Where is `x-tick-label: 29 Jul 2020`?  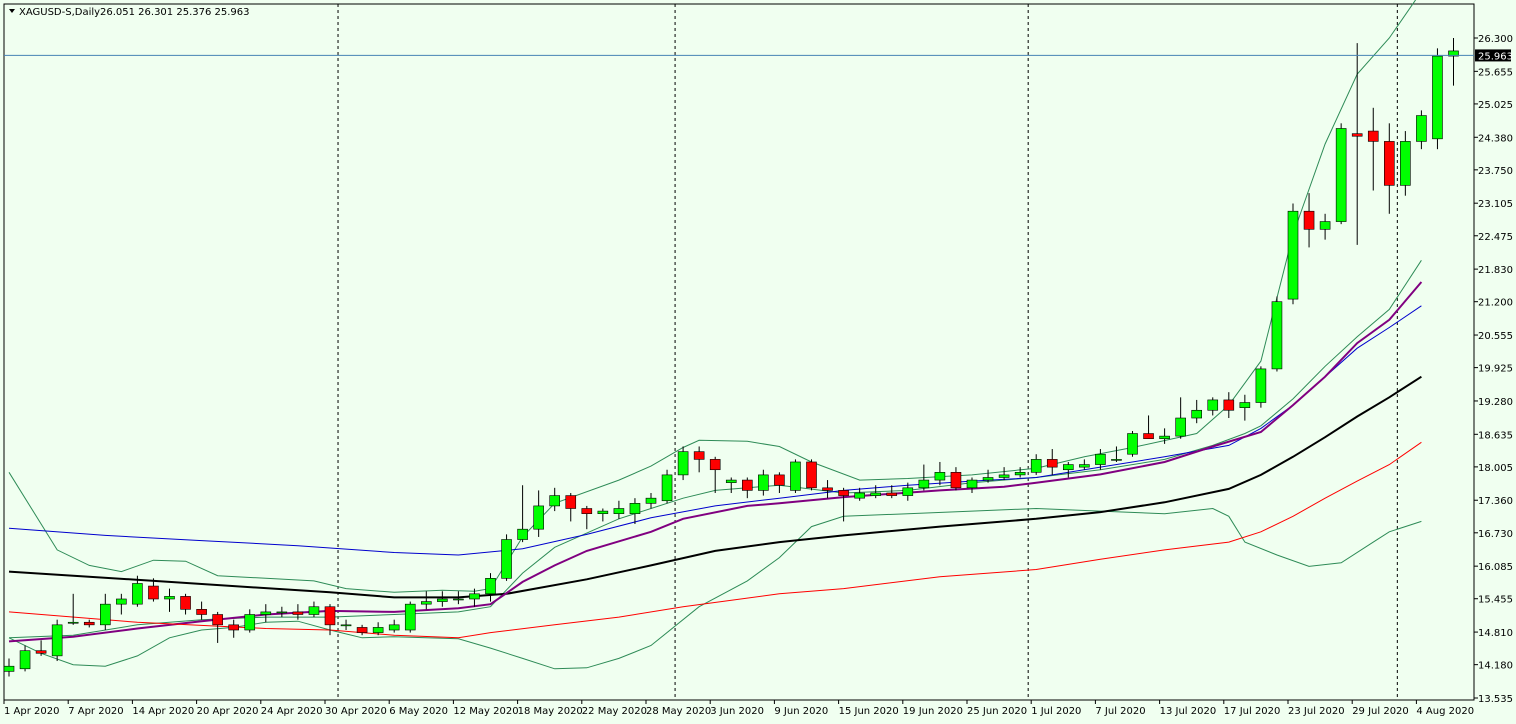 x-tick-label: 29 Jul 2020 is located at coordinates (1380, 711).